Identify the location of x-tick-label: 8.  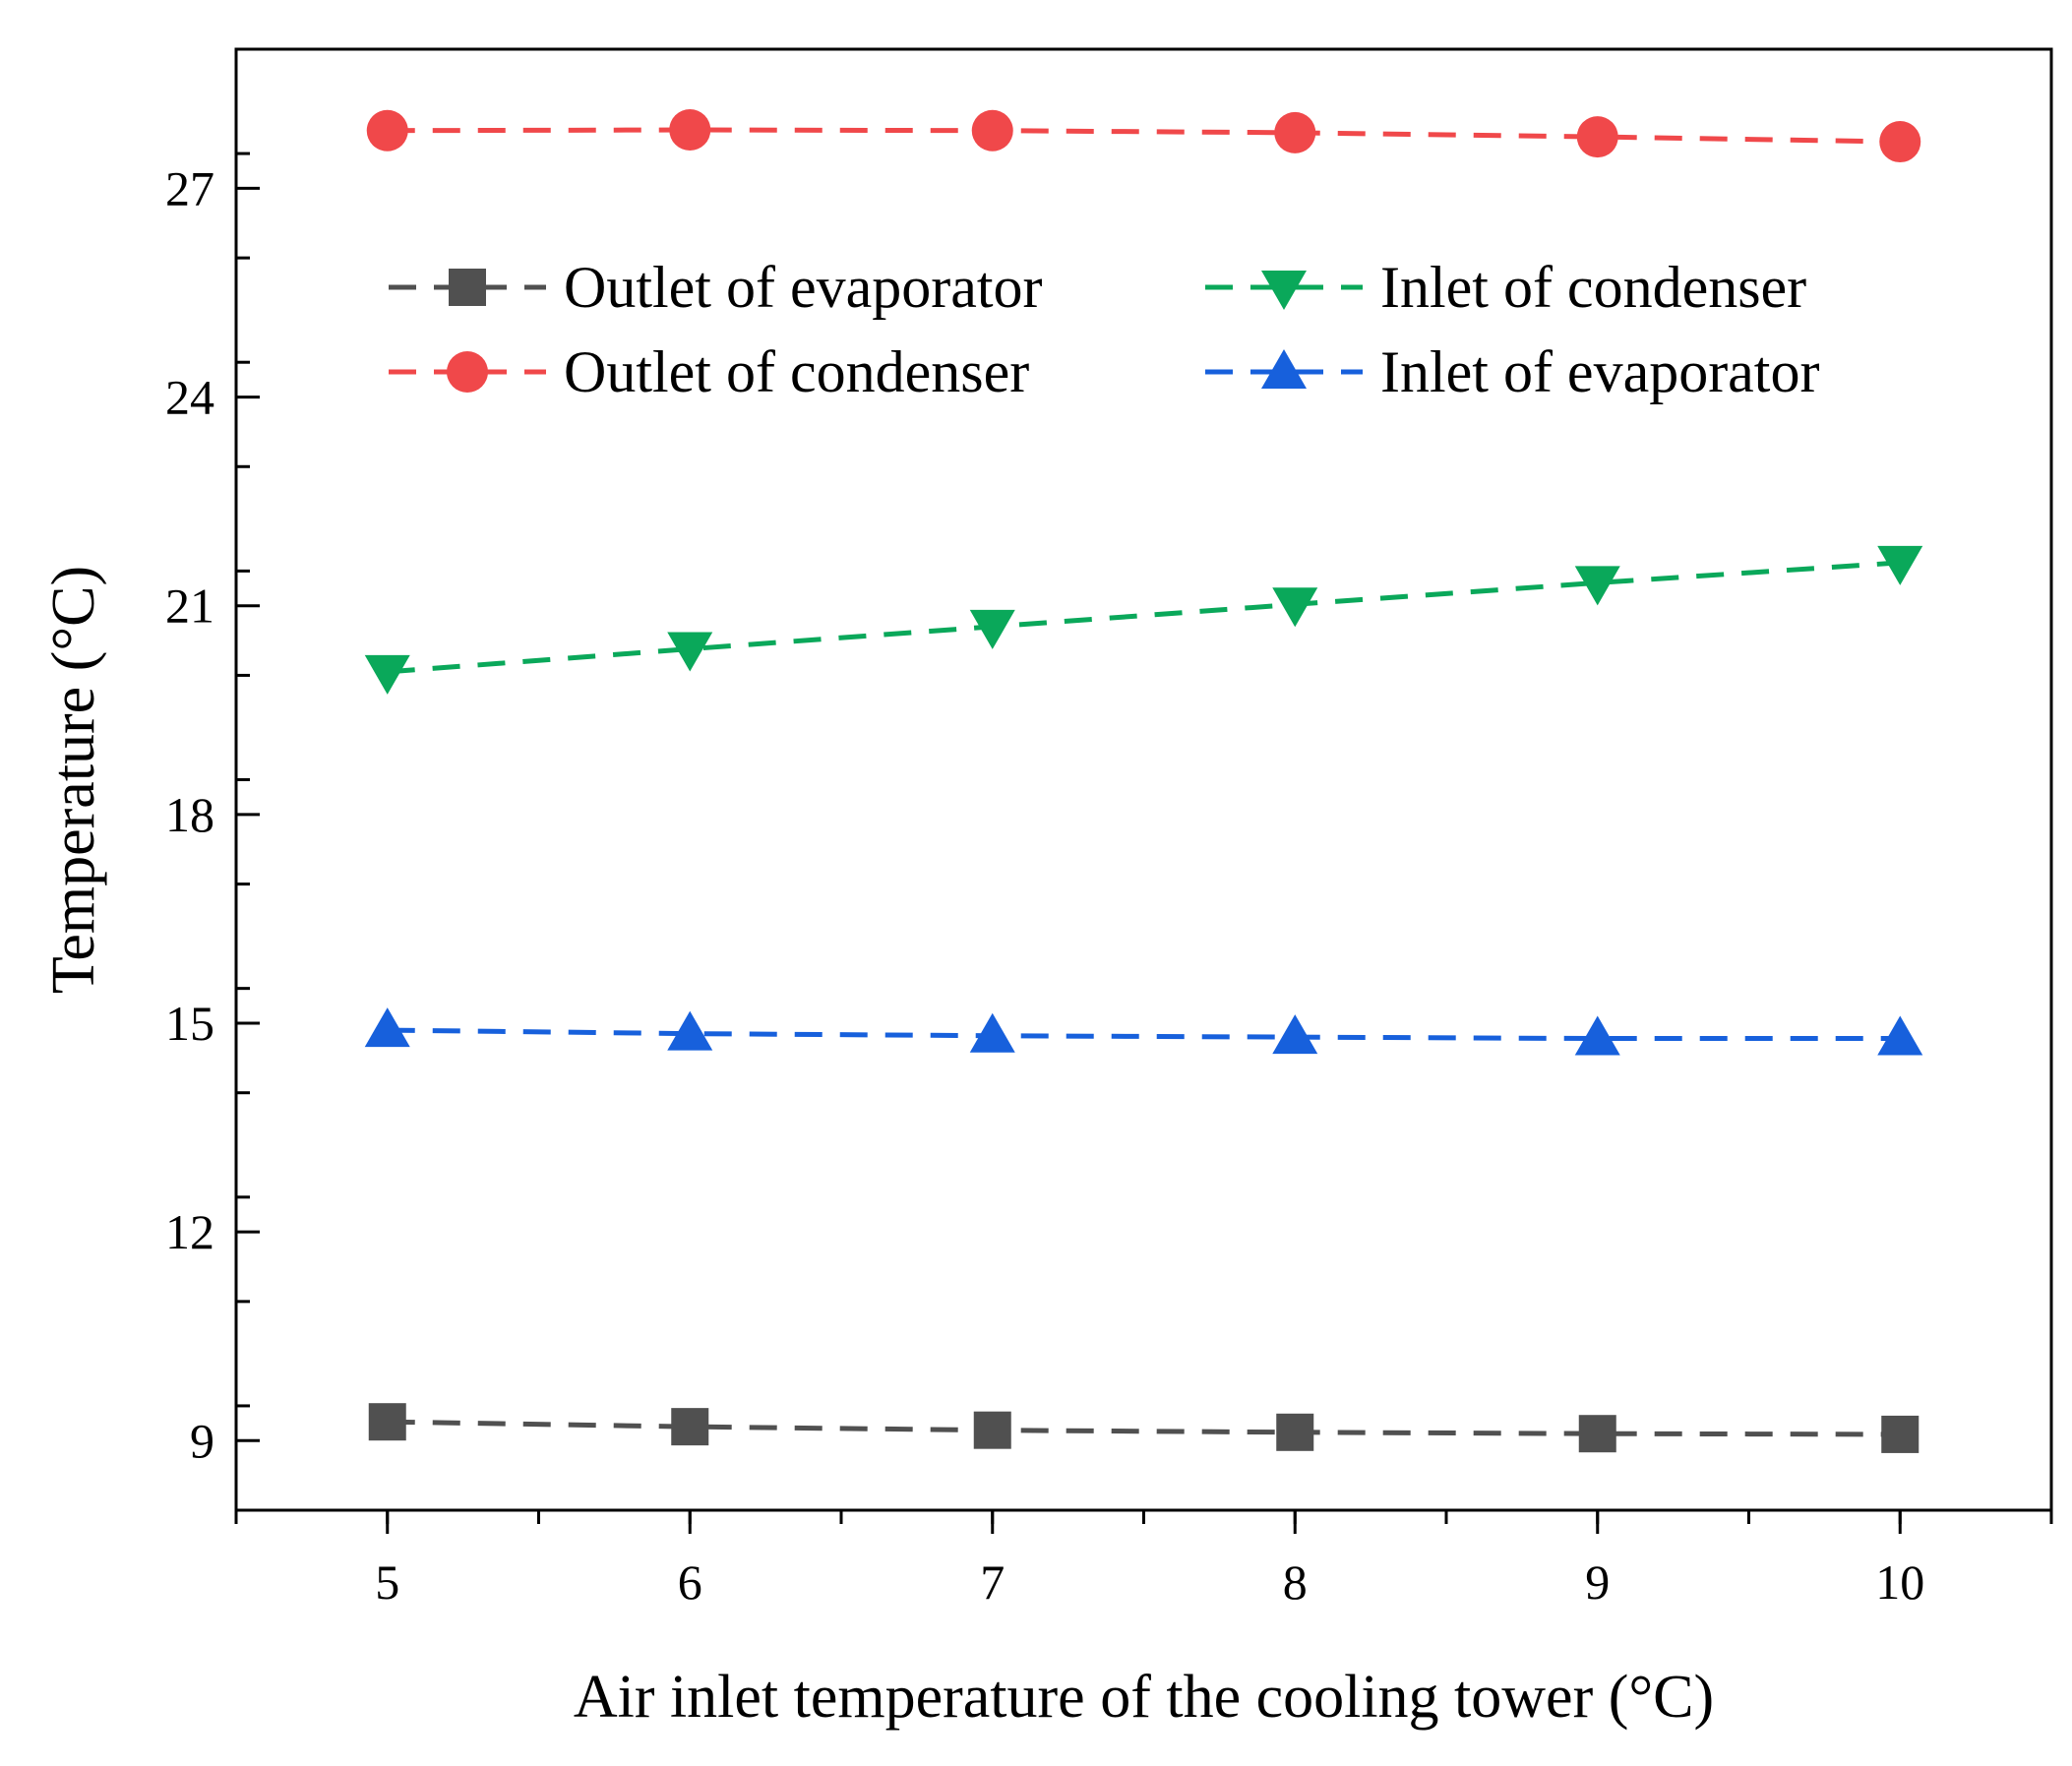
(1295, 1582).